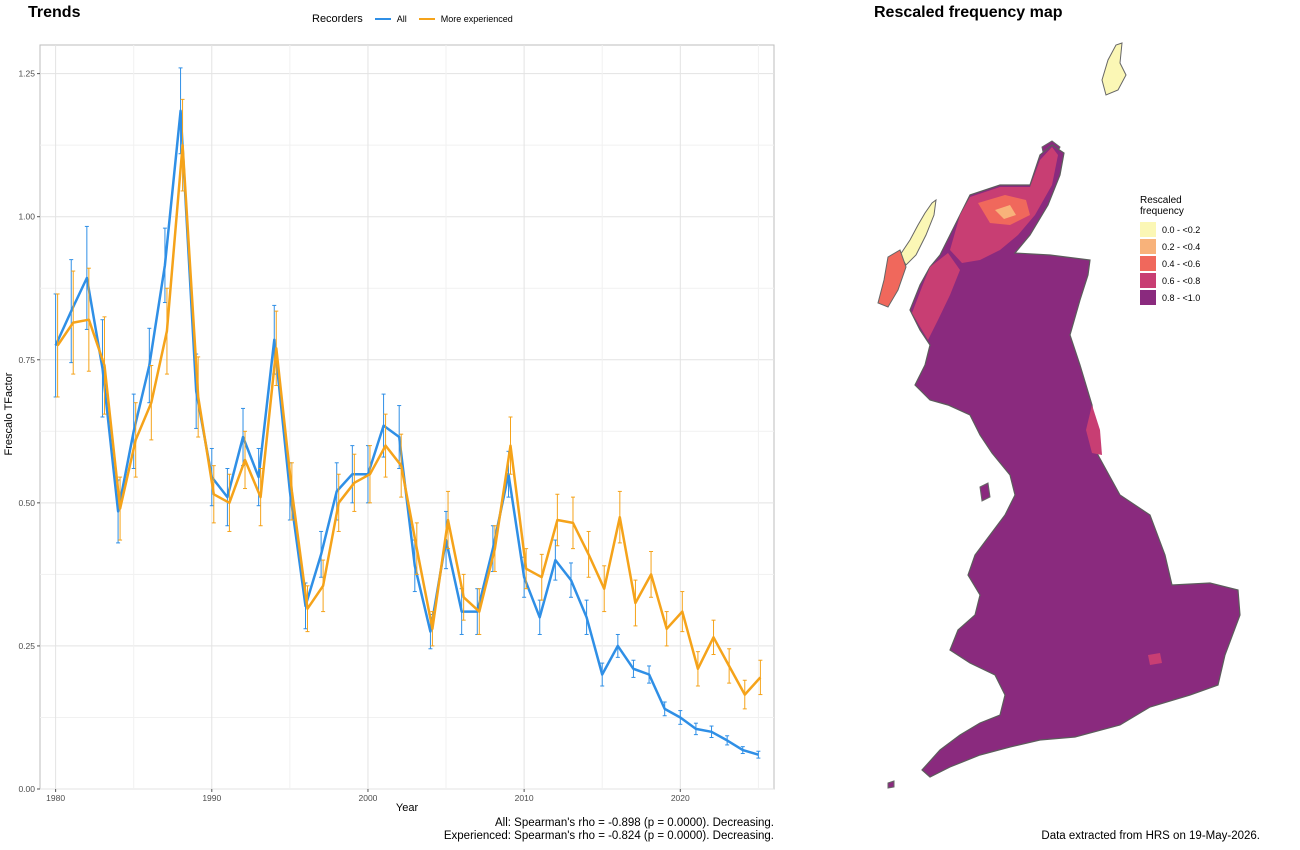 The height and width of the screenshot is (850, 1300). Describe the element at coordinates (9, 413) in the screenshot. I see `y-axis-title: Frescalo TFactor` at that location.